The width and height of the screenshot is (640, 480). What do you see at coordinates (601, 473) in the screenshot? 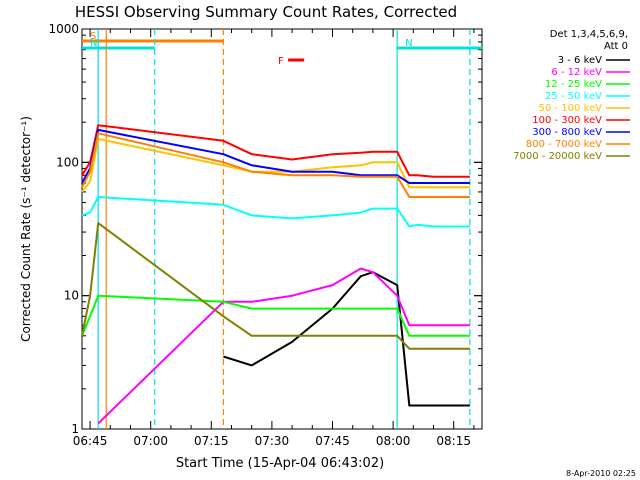
I see `timestamp: 8-Apr-2010 02:25` at bounding box center [601, 473].